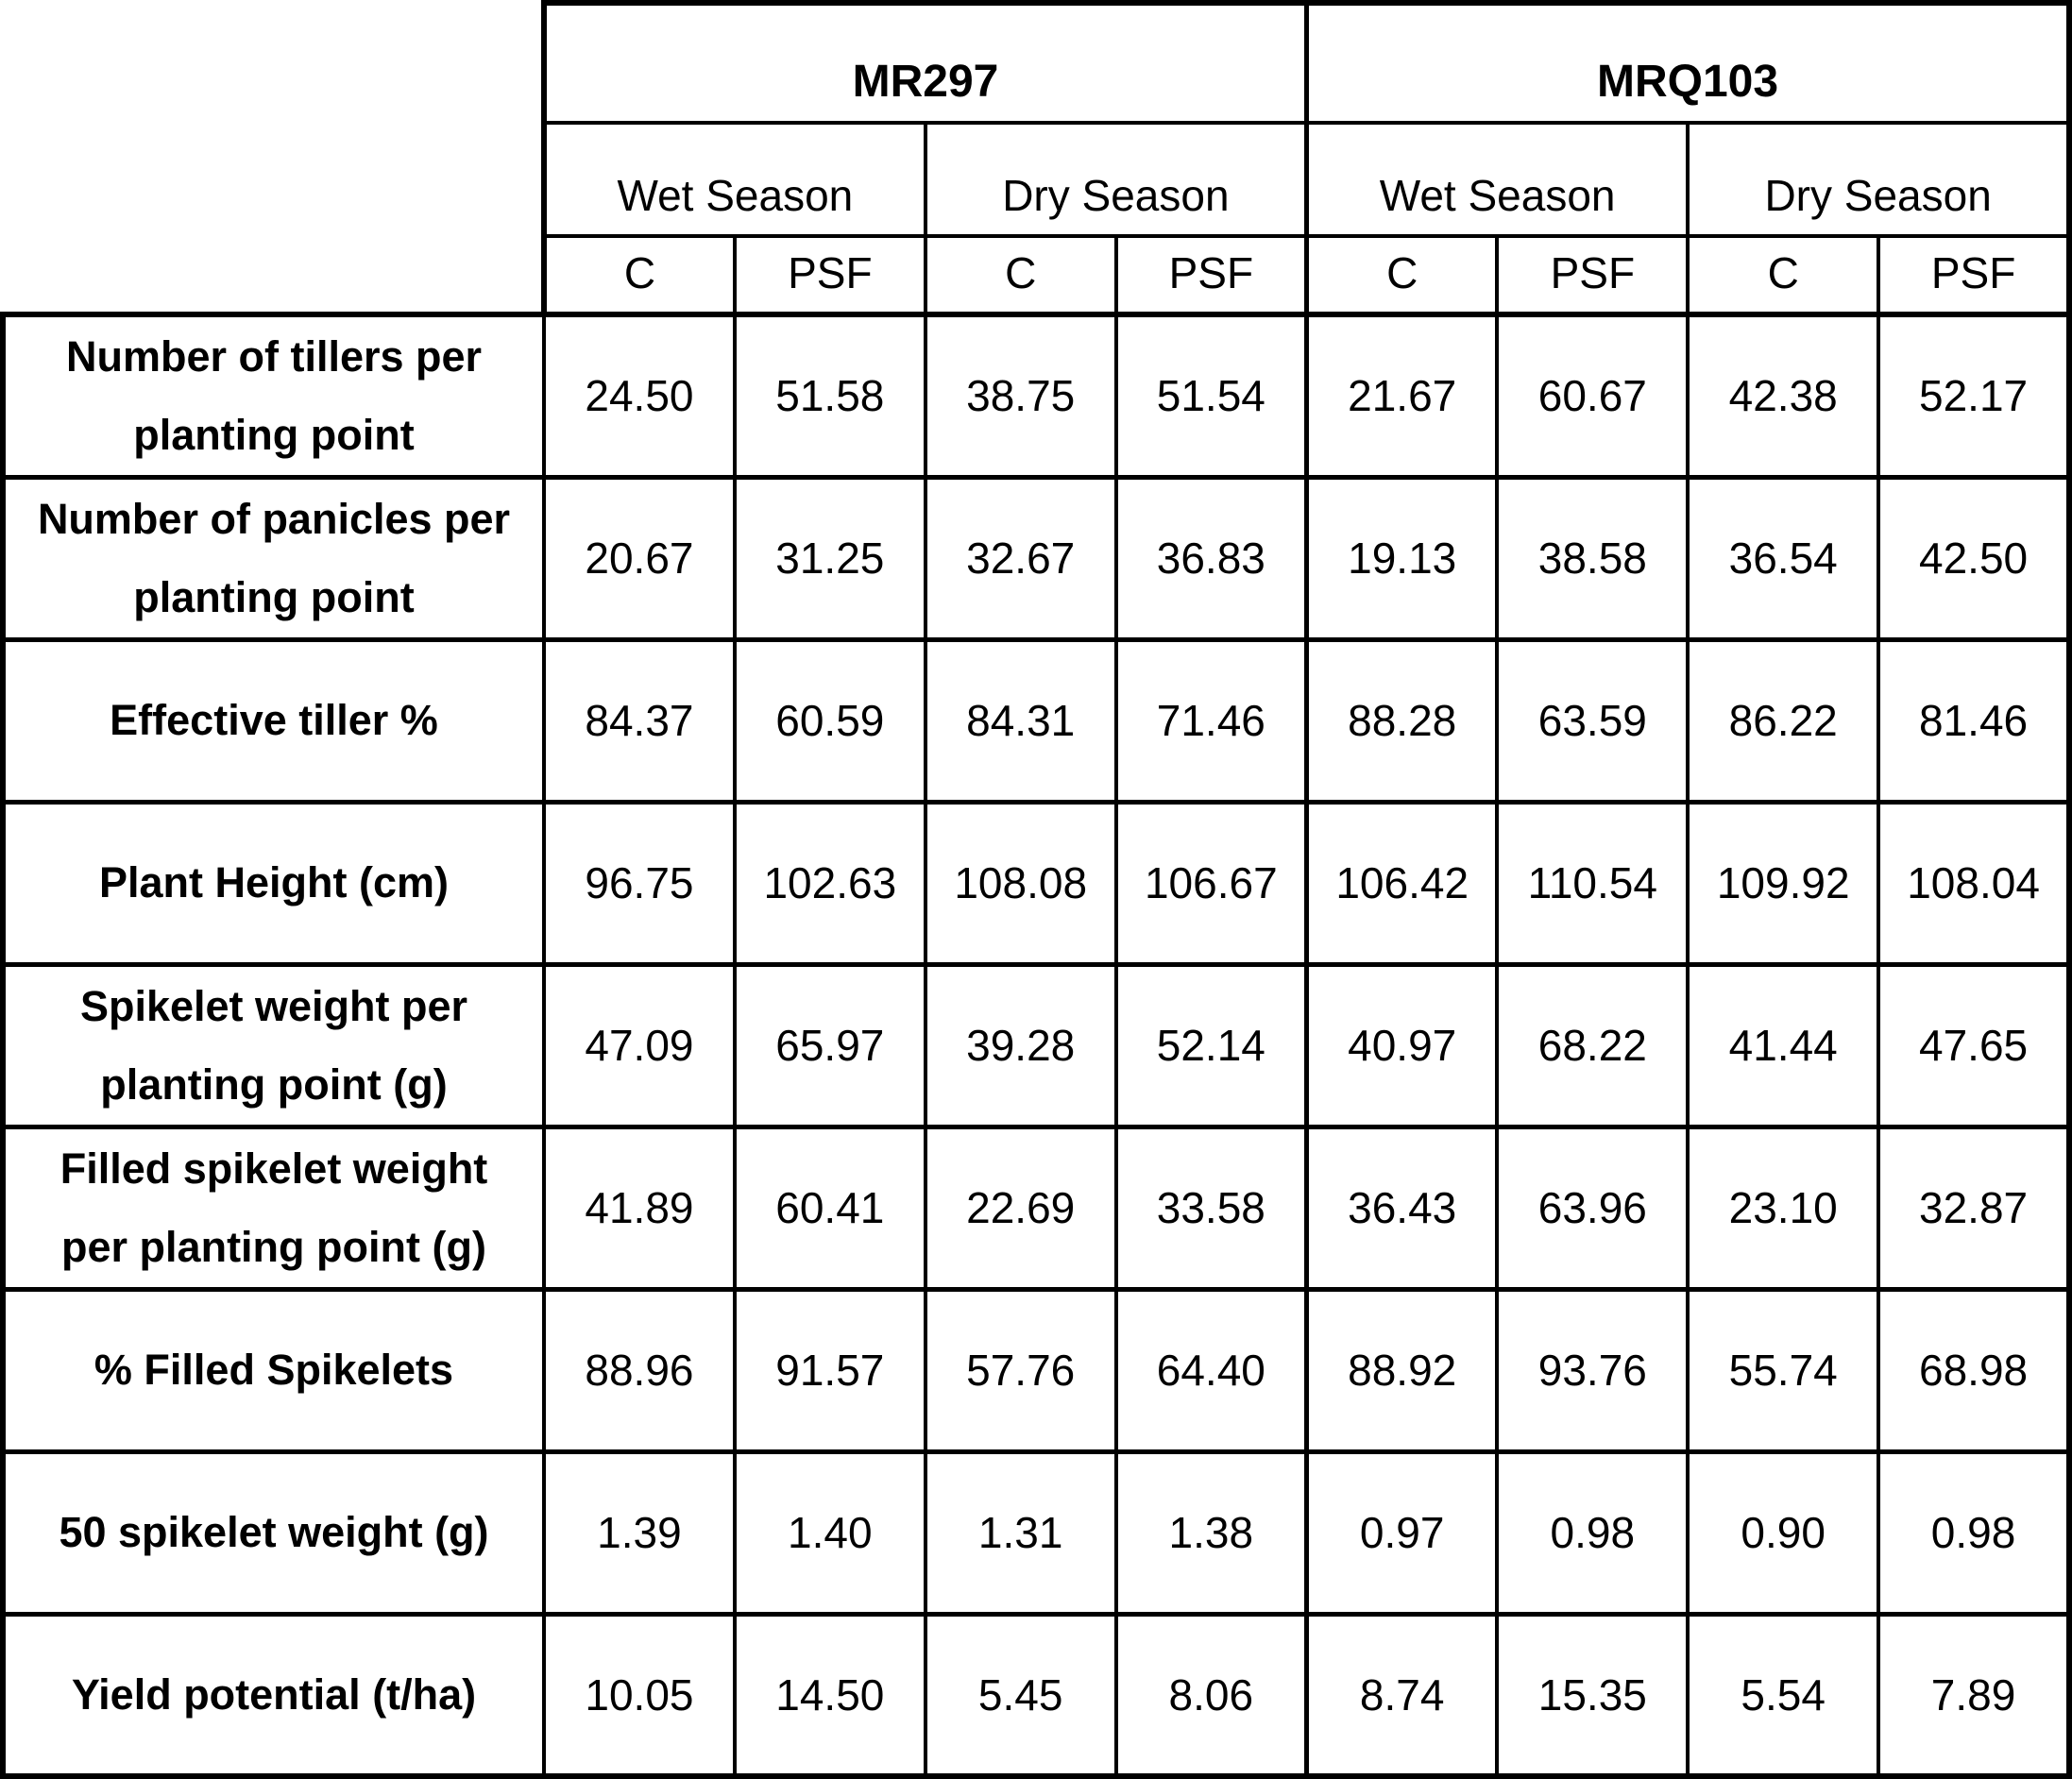  Describe the element at coordinates (1402, 1045) in the screenshot. I see `data-cell: 40.97` at that location.